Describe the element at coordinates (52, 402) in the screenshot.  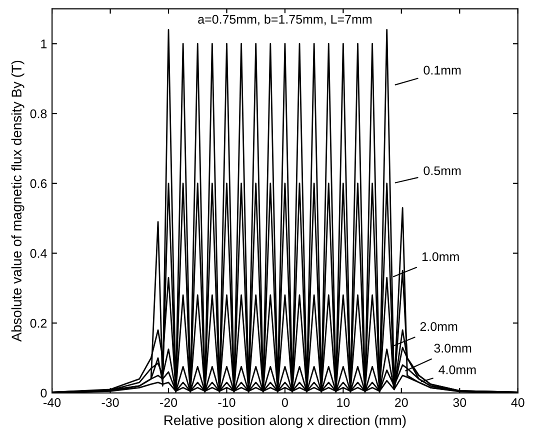
I see `x-tick-label: -40` at that location.